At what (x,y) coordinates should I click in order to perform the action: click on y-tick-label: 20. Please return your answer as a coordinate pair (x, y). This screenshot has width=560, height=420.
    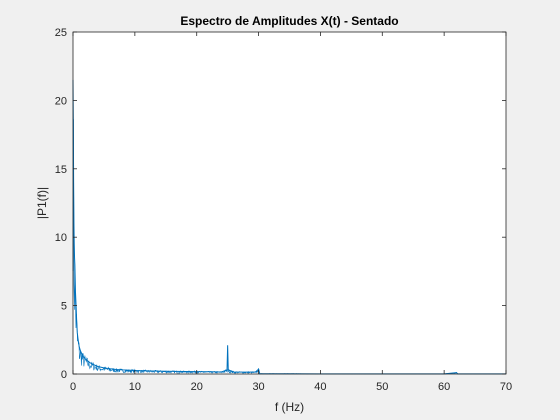
    Looking at the image, I should click on (61, 101).